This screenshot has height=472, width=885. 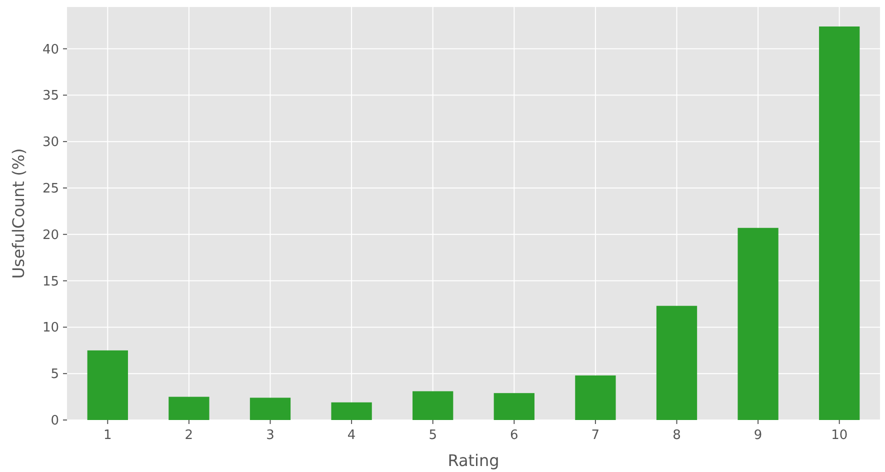 What do you see at coordinates (474, 460) in the screenshot?
I see `x-axis-title: Rating` at bounding box center [474, 460].